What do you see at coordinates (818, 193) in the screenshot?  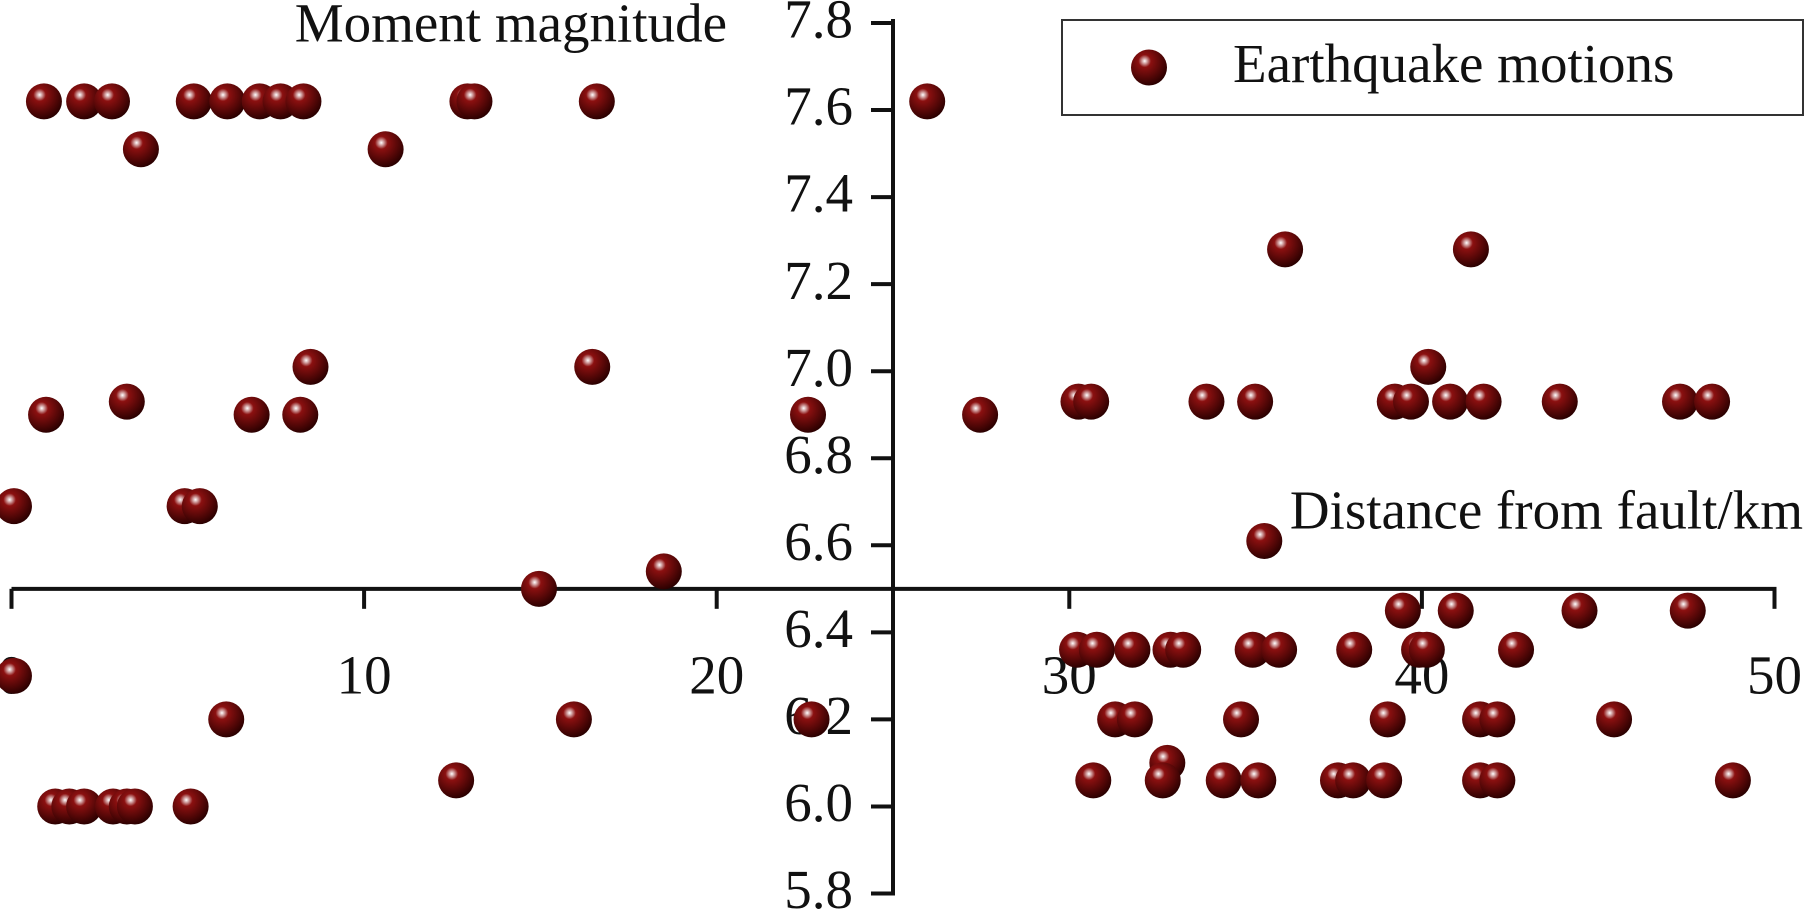 I see `y-tick-label: 7.4` at bounding box center [818, 193].